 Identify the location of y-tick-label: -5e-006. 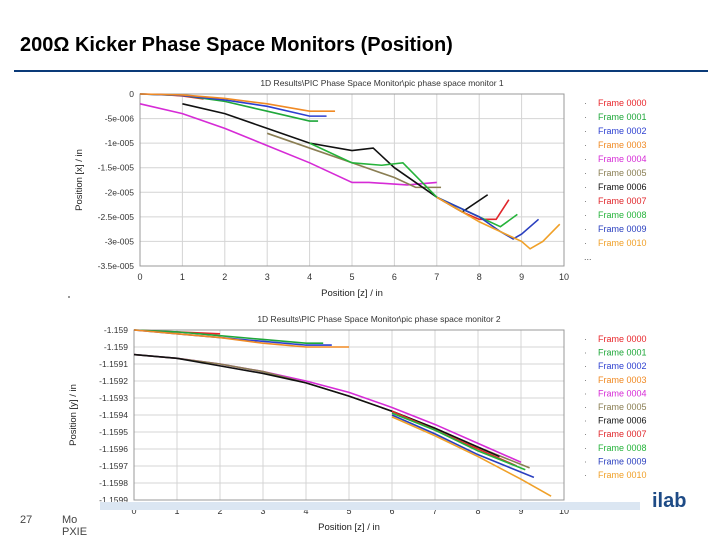
(120, 119).